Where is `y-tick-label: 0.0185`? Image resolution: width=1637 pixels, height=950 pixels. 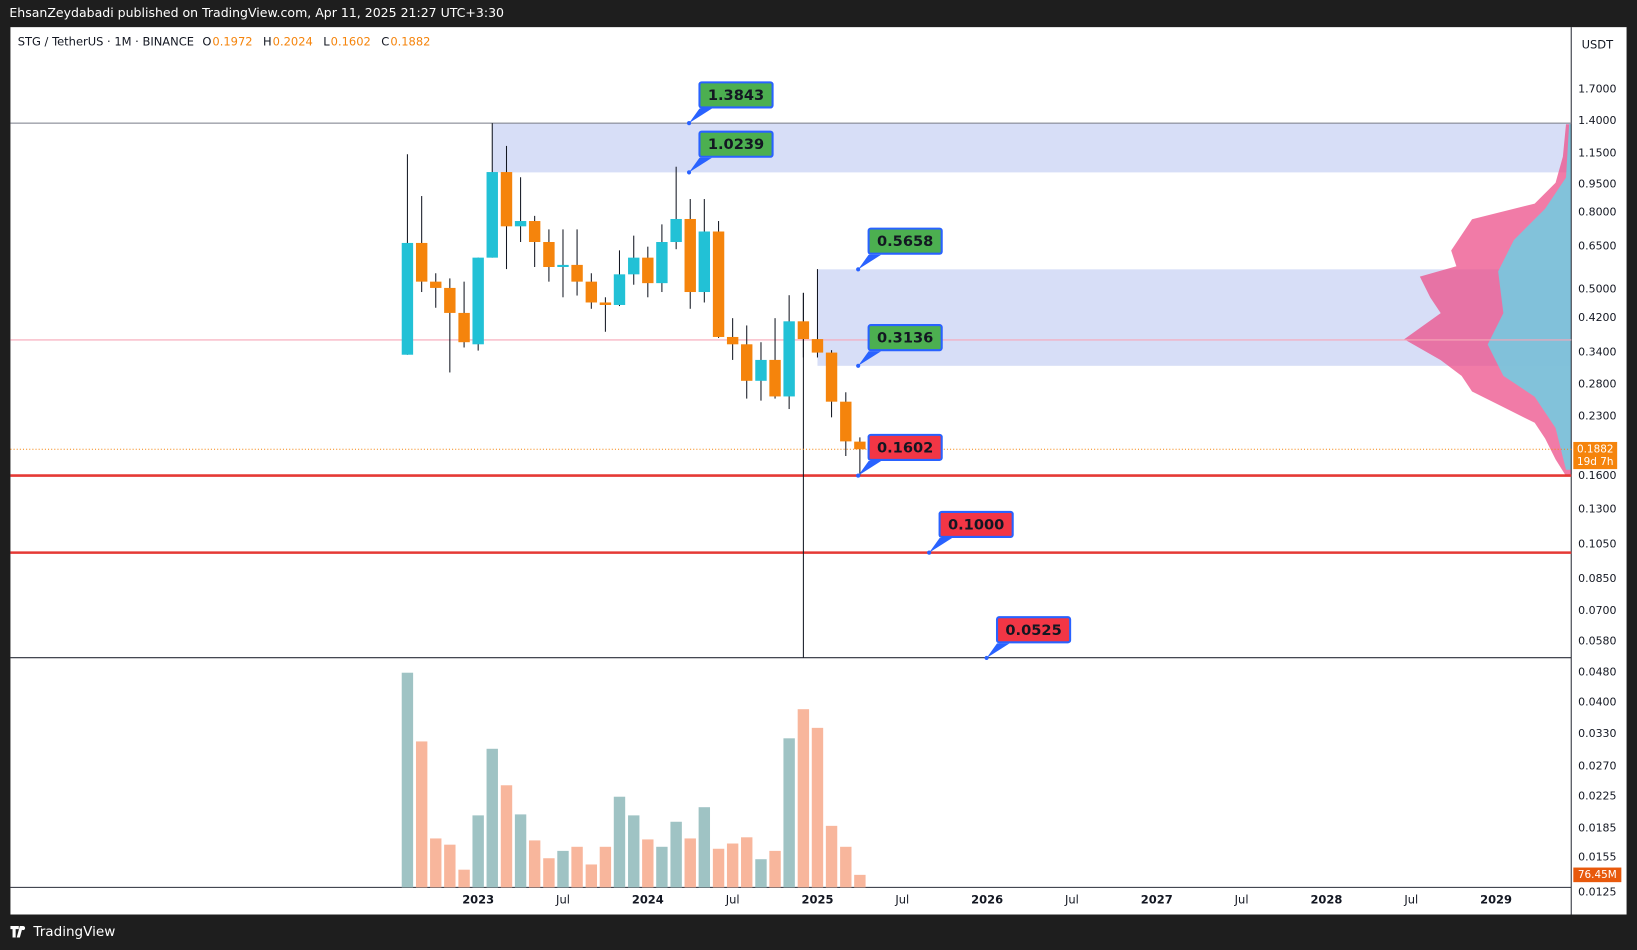 y-tick-label: 0.0185 is located at coordinates (1597, 827).